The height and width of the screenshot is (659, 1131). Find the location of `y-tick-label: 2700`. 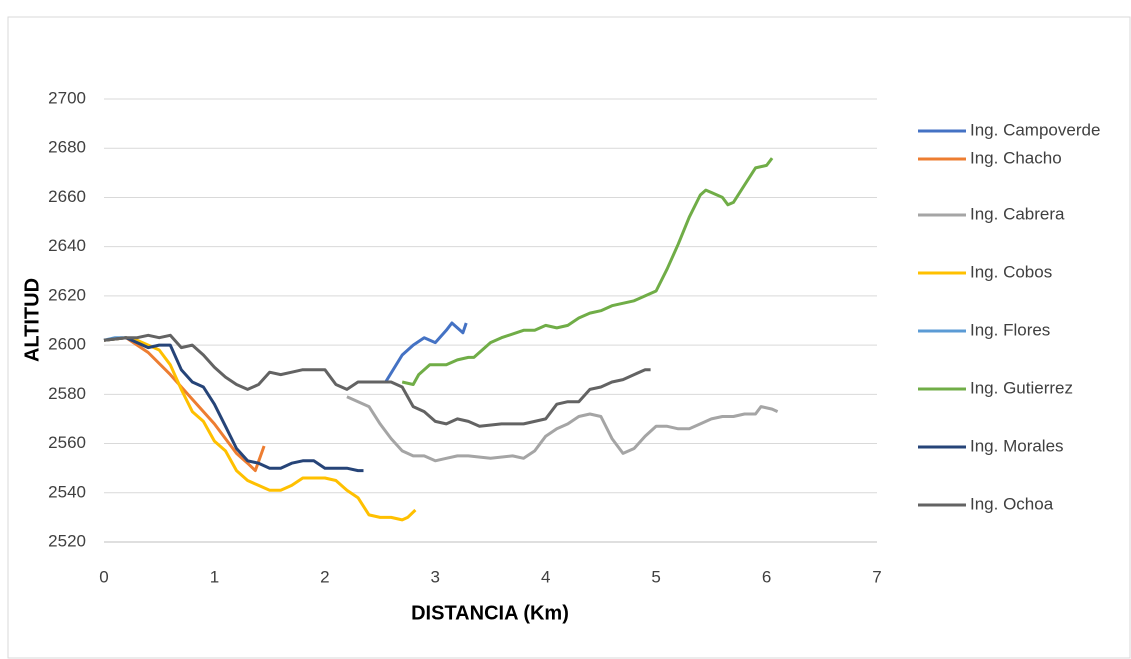

y-tick-label: 2700 is located at coordinates (67, 97).